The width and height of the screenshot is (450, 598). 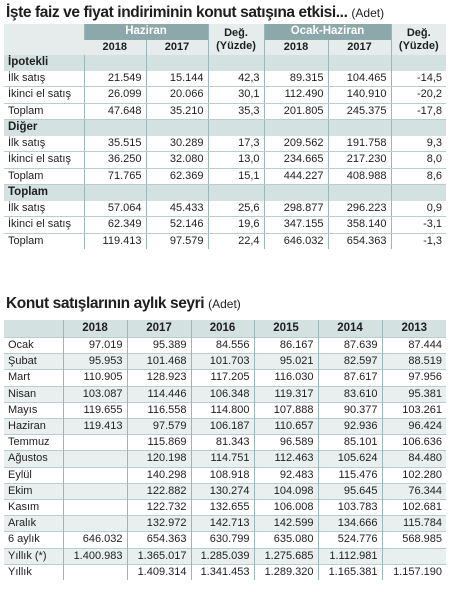 What do you see at coordinates (114, 225) in the screenshot?
I see `value-cell: 62.349` at bounding box center [114, 225].